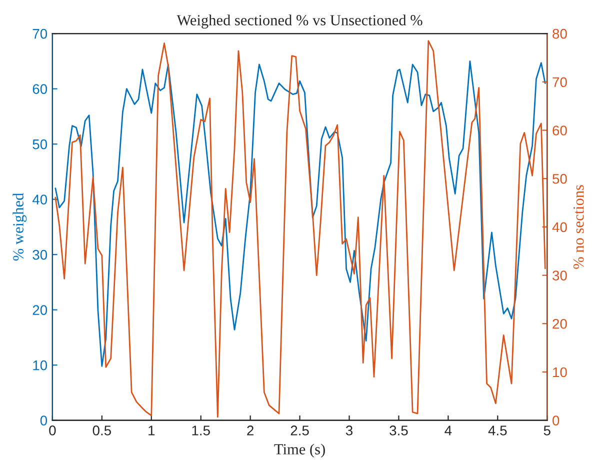 The width and height of the screenshot is (596, 466). What do you see at coordinates (250, 431) in the screenshot?
I see `x-tick-label: 2` at bounding box center [250, 431].